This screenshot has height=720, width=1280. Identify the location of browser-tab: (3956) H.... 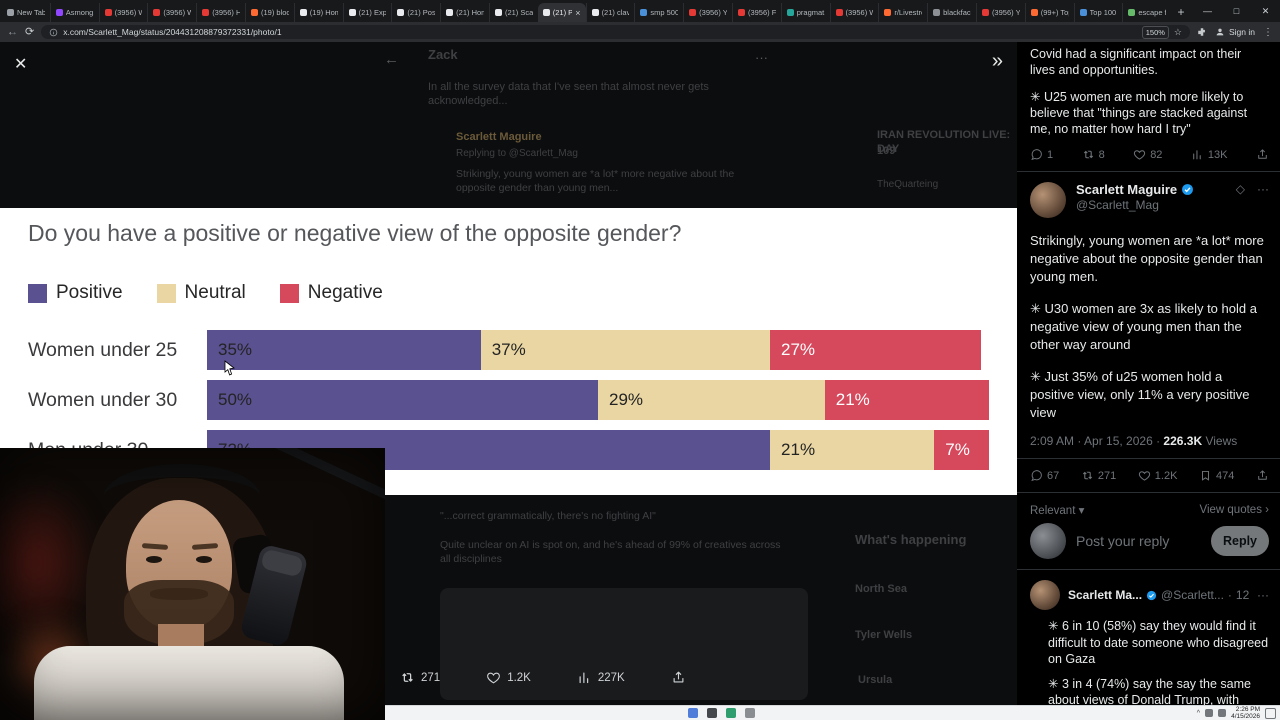
(220, 12).